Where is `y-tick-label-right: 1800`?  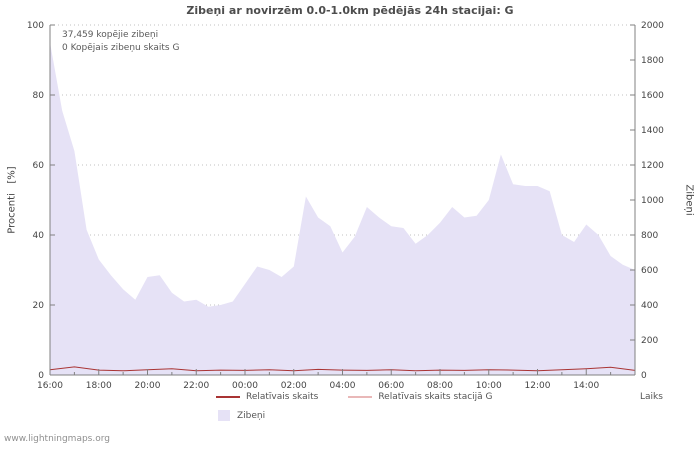 y-tick-label-right: 1800 is located at coordinates (652, 61).